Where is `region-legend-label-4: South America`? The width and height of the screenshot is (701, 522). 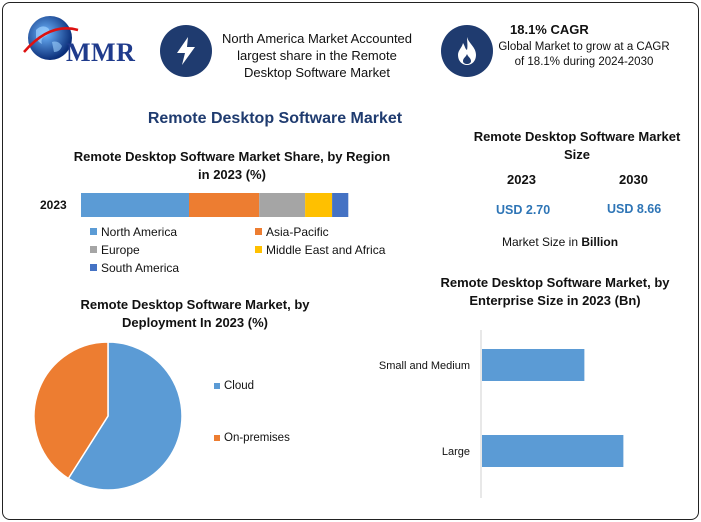
region-legend-label-4: South America is located at coordinates (140, 268).